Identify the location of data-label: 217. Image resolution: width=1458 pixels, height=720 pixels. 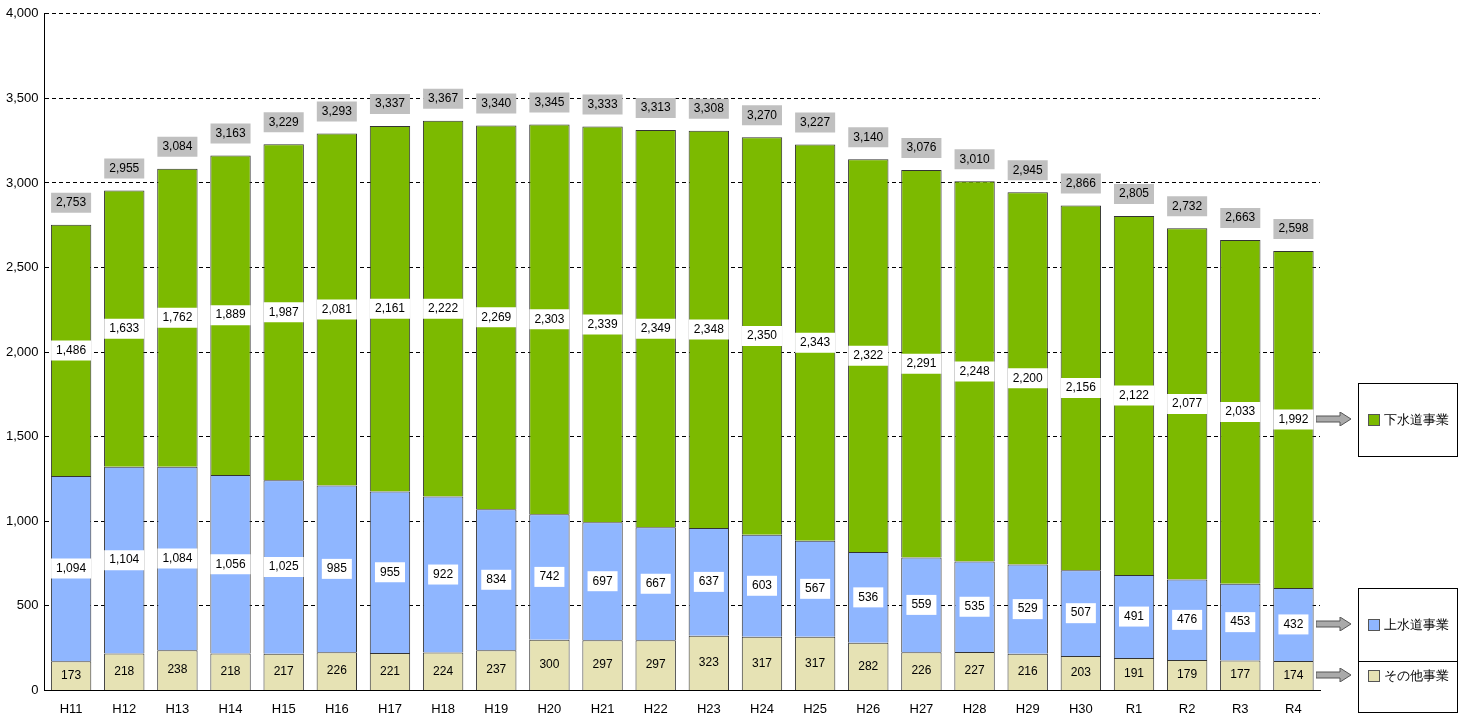
(284, 671).